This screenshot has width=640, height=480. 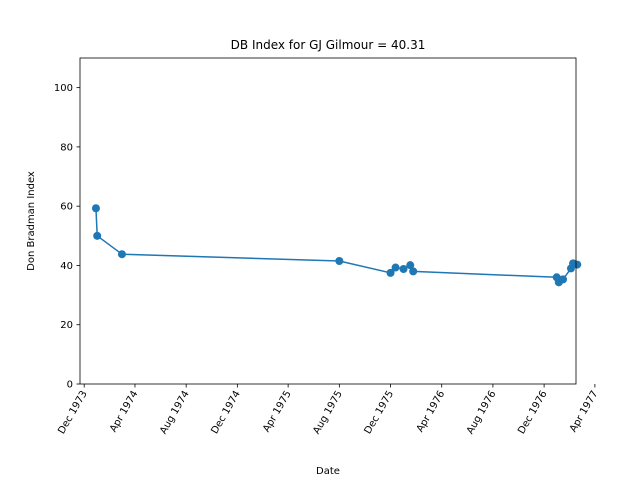 I want to click on x-axis-label: Date, so click(x=328, y=471).